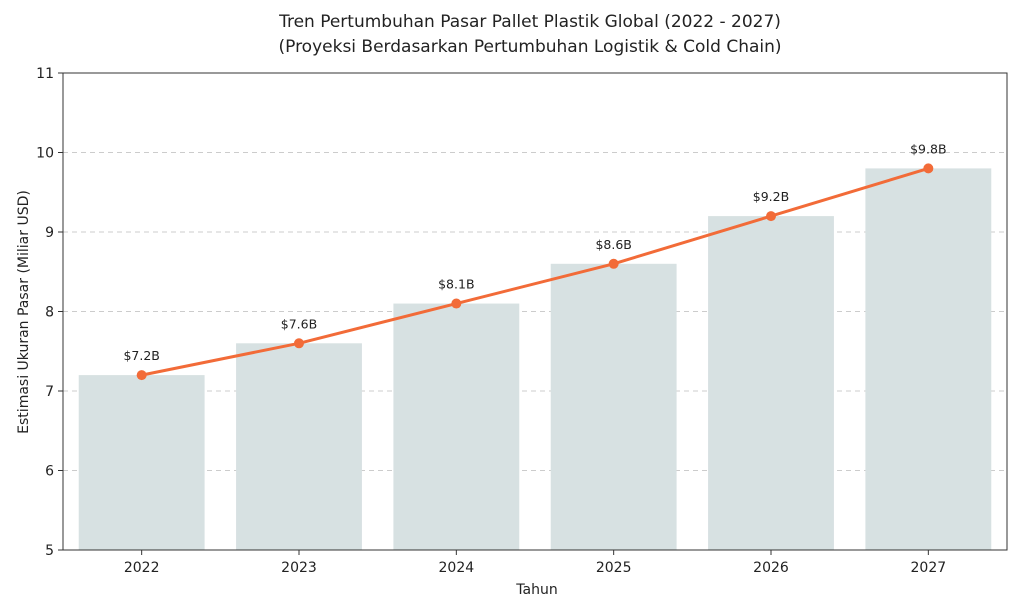  What do you see at coordinates (49, 233) in the screenshot?
I see `y-tick-label: 9` at bounding box center [49, 233].